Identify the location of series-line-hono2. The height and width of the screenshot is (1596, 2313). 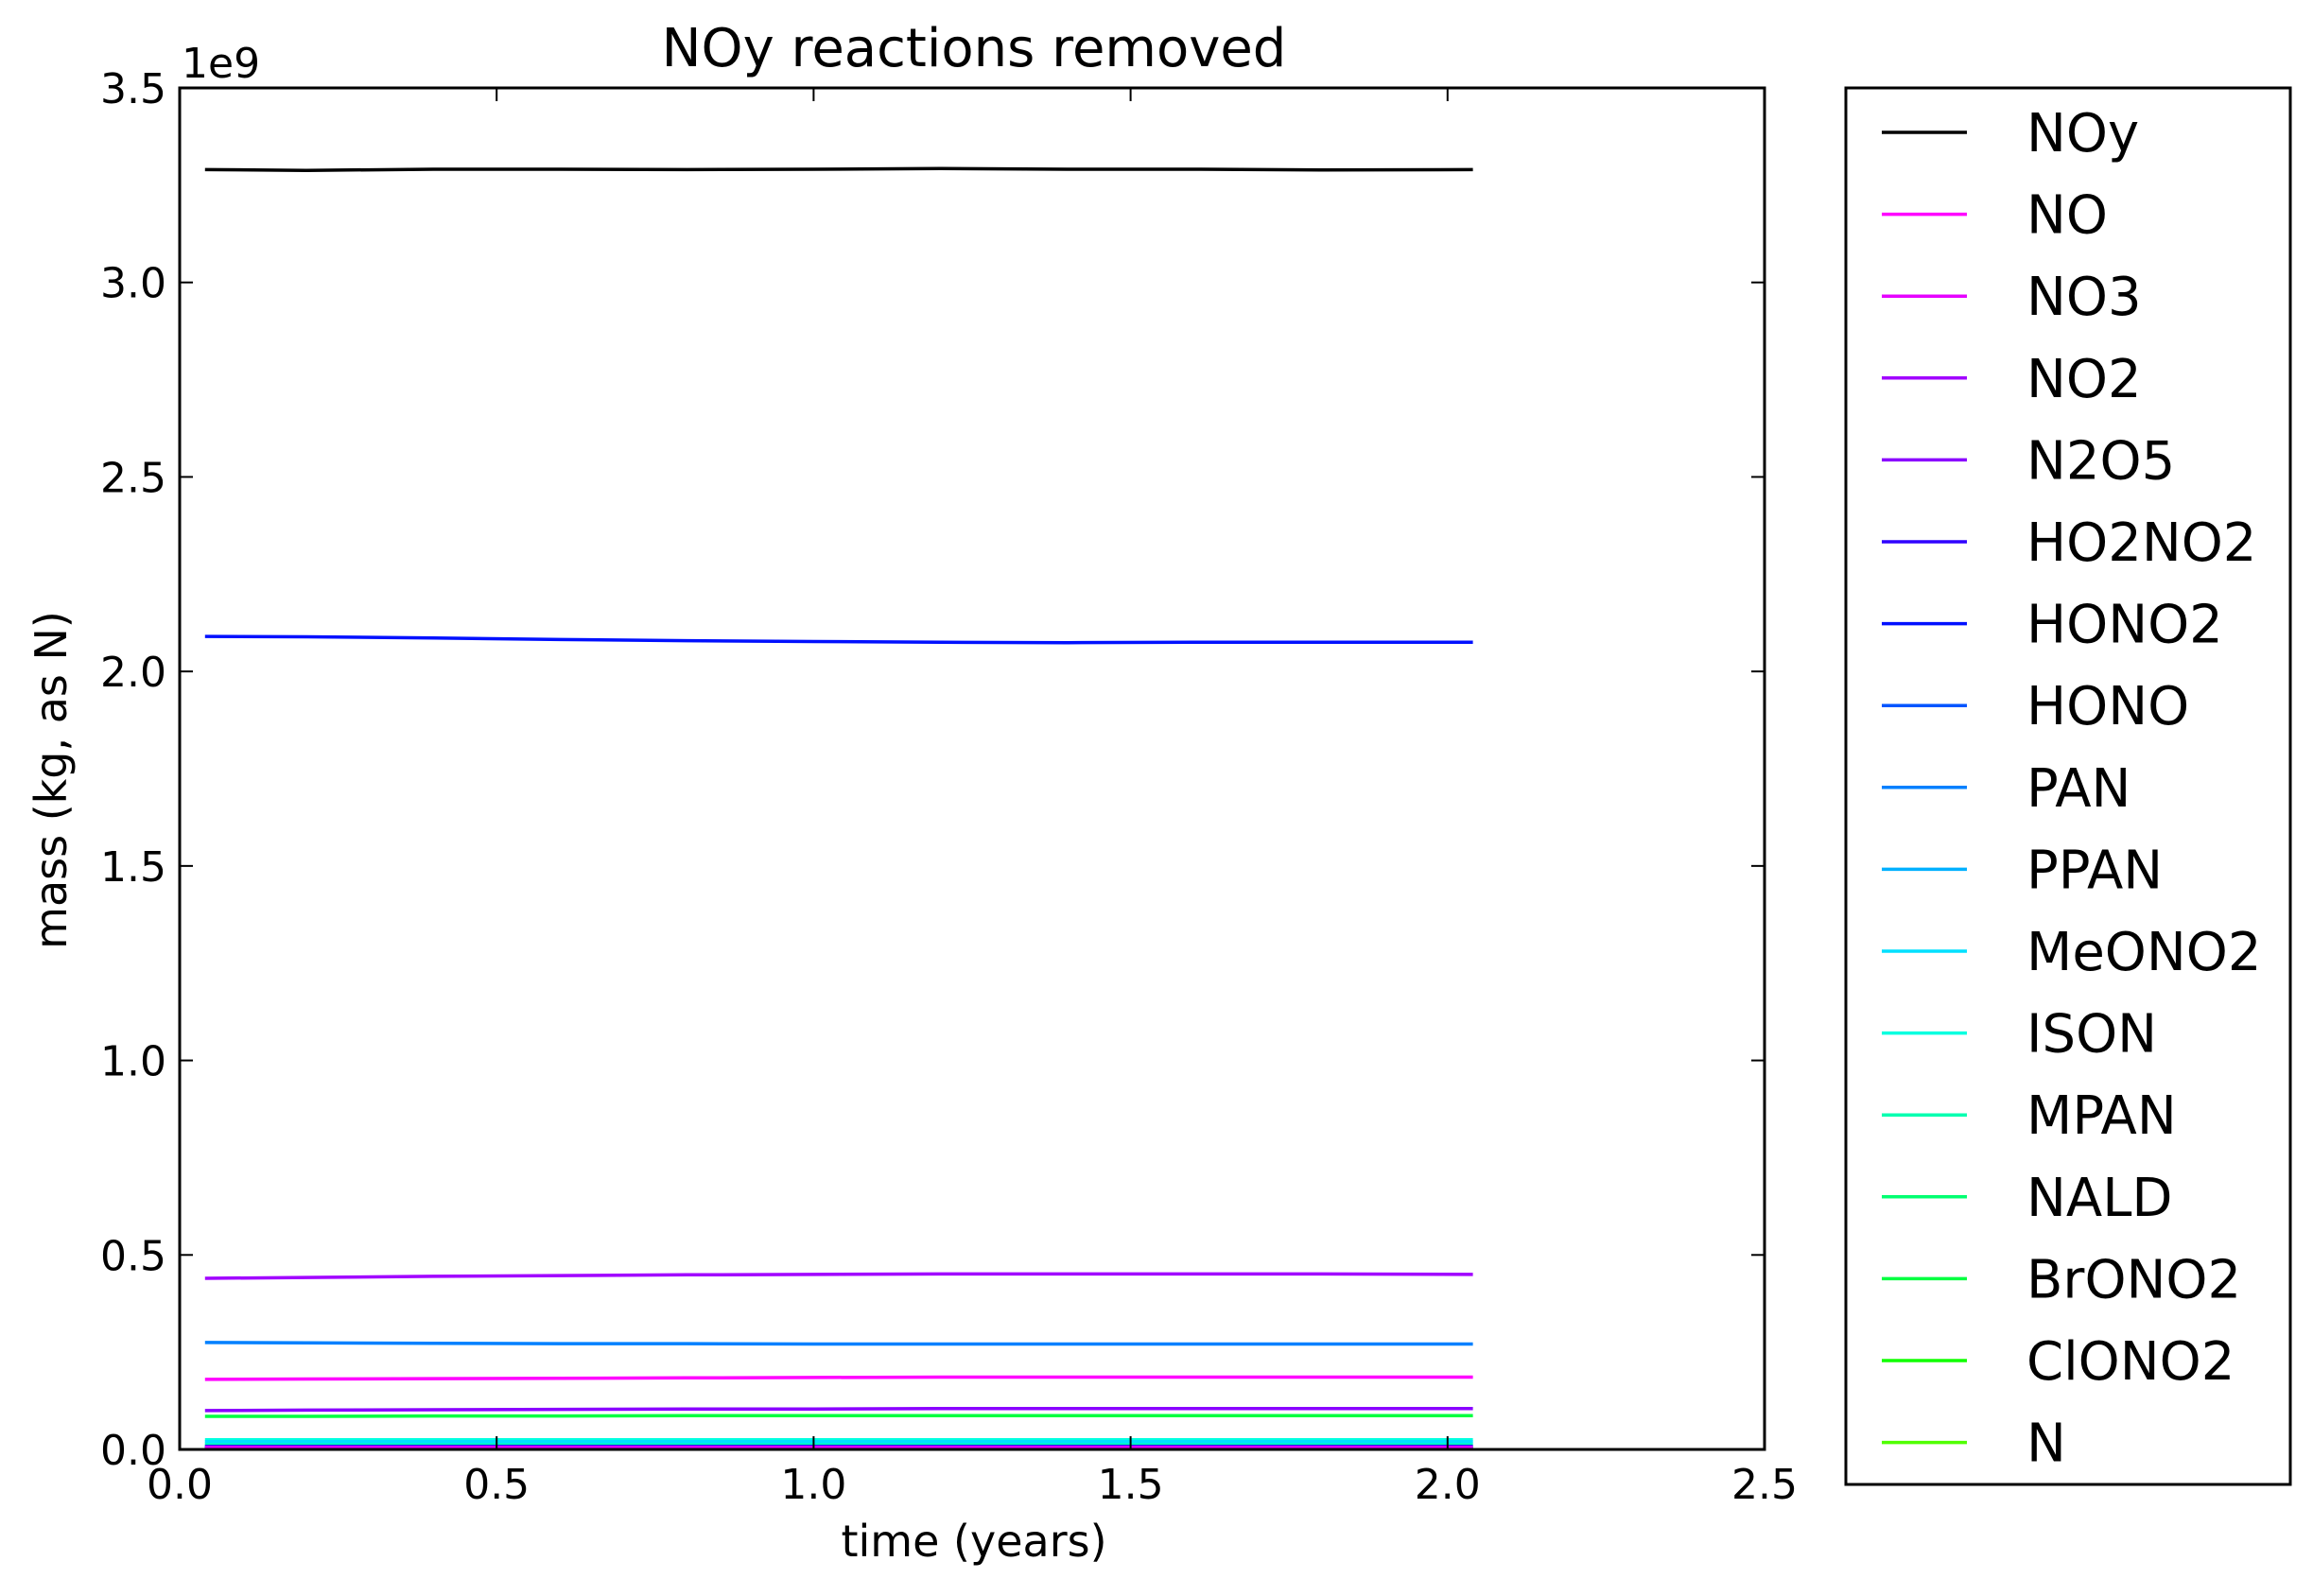
(838, 640).